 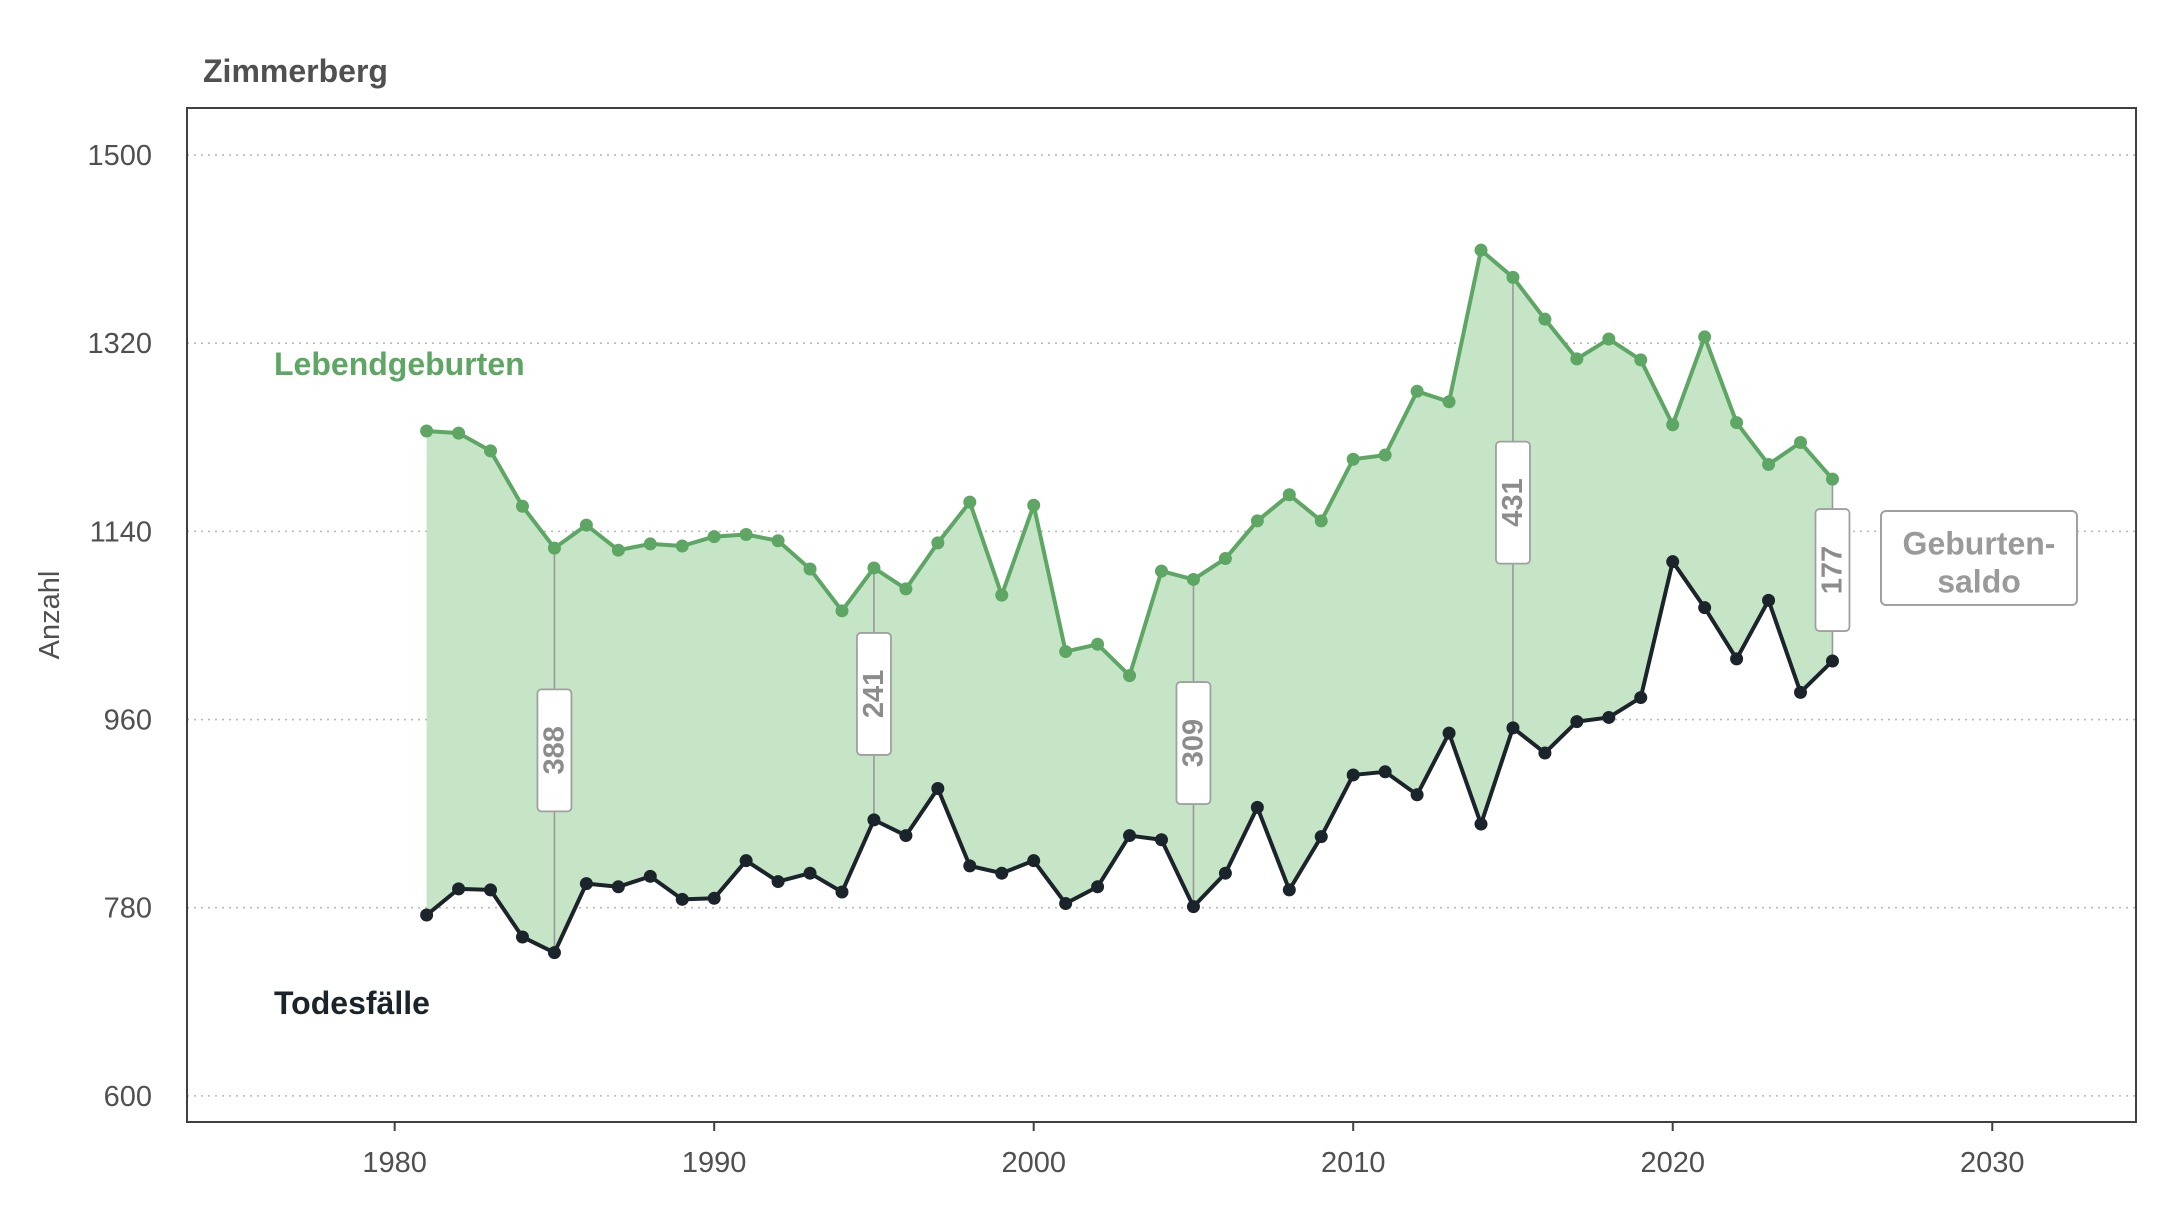 I want to click on y-tick-label: 780, so click(x=128, y=909).